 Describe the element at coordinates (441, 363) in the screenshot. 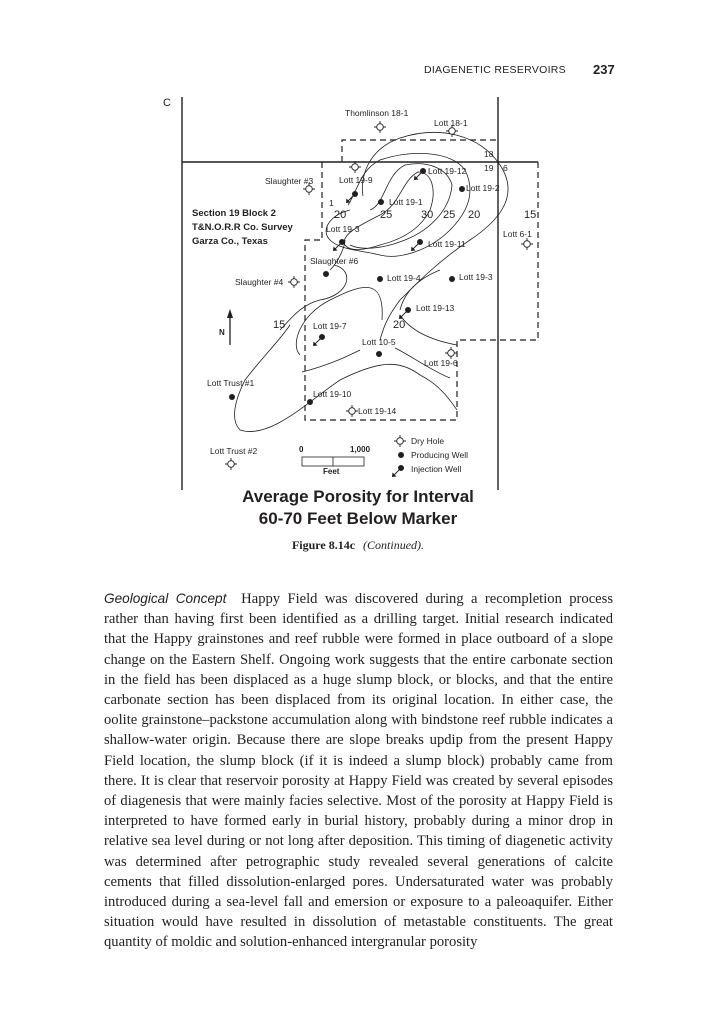

I see `well-label: Lott 19-6` at that location.